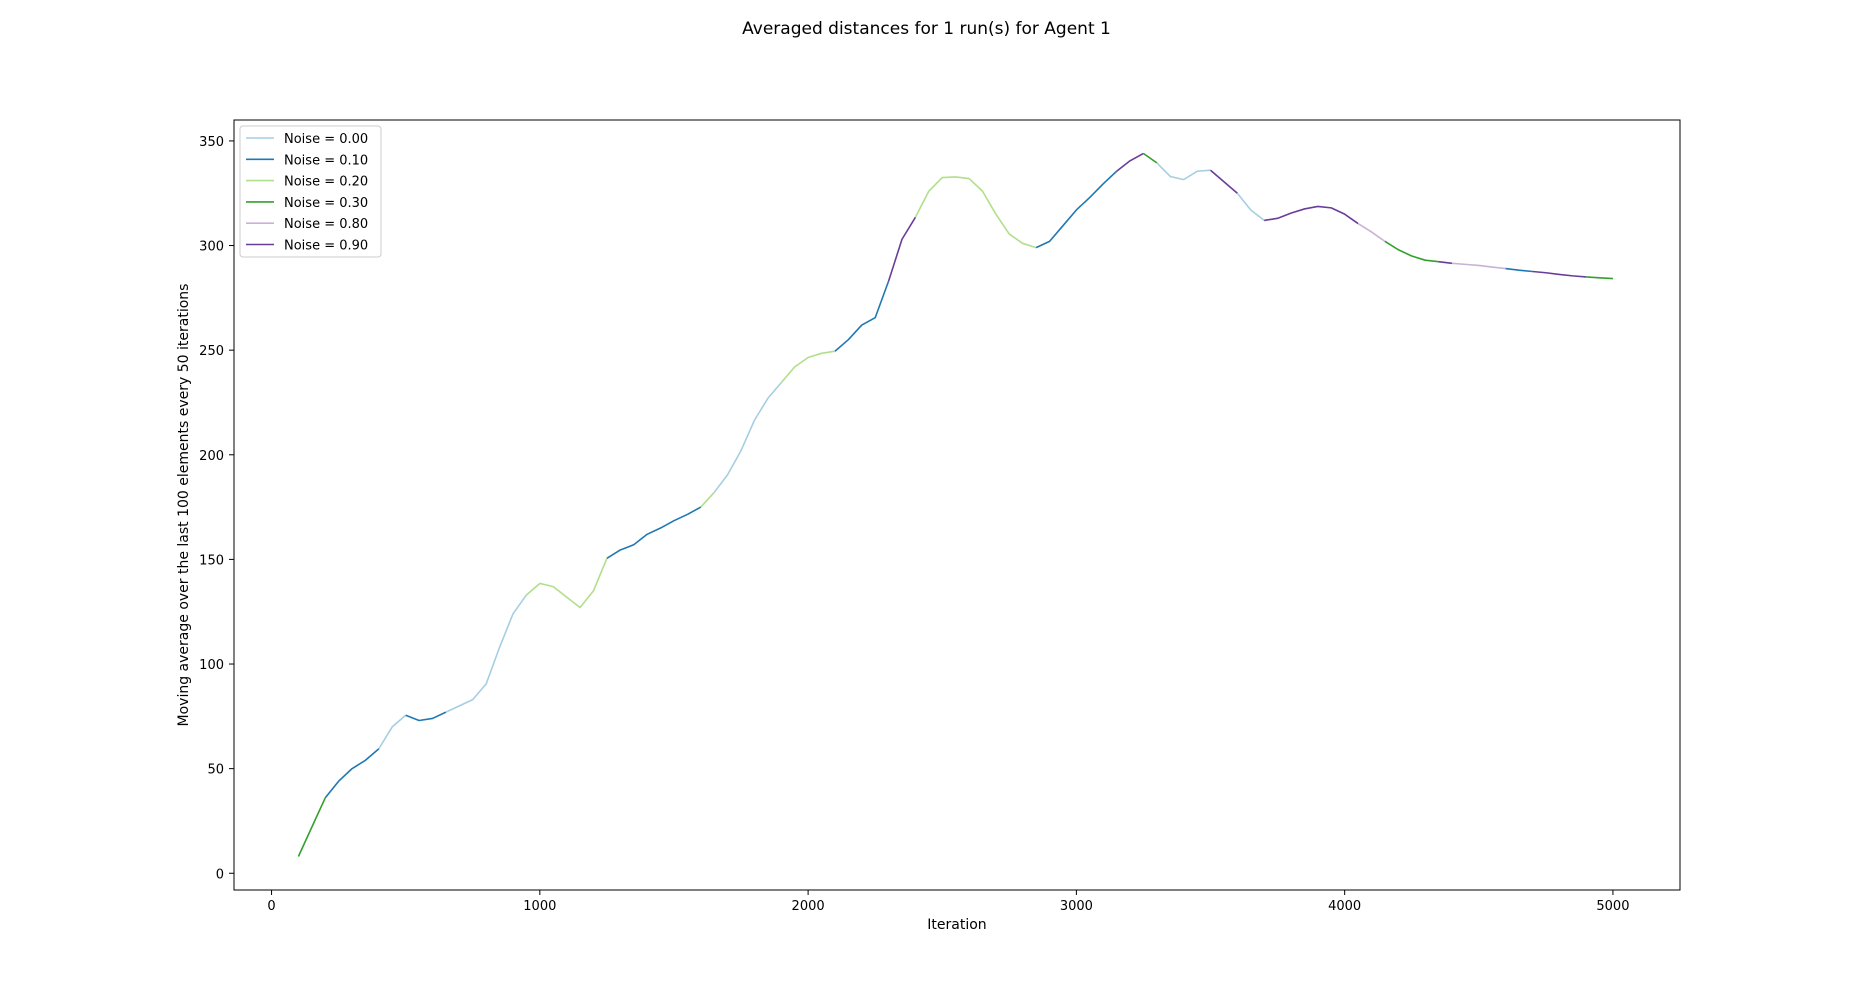 Image resolution: width=1853 pixels, height=991 pixels. What do you see at coordinates (326, 139) in the screenshot?
I see `legend-label: Noise = 0.00` at bounding box center [326, 139].